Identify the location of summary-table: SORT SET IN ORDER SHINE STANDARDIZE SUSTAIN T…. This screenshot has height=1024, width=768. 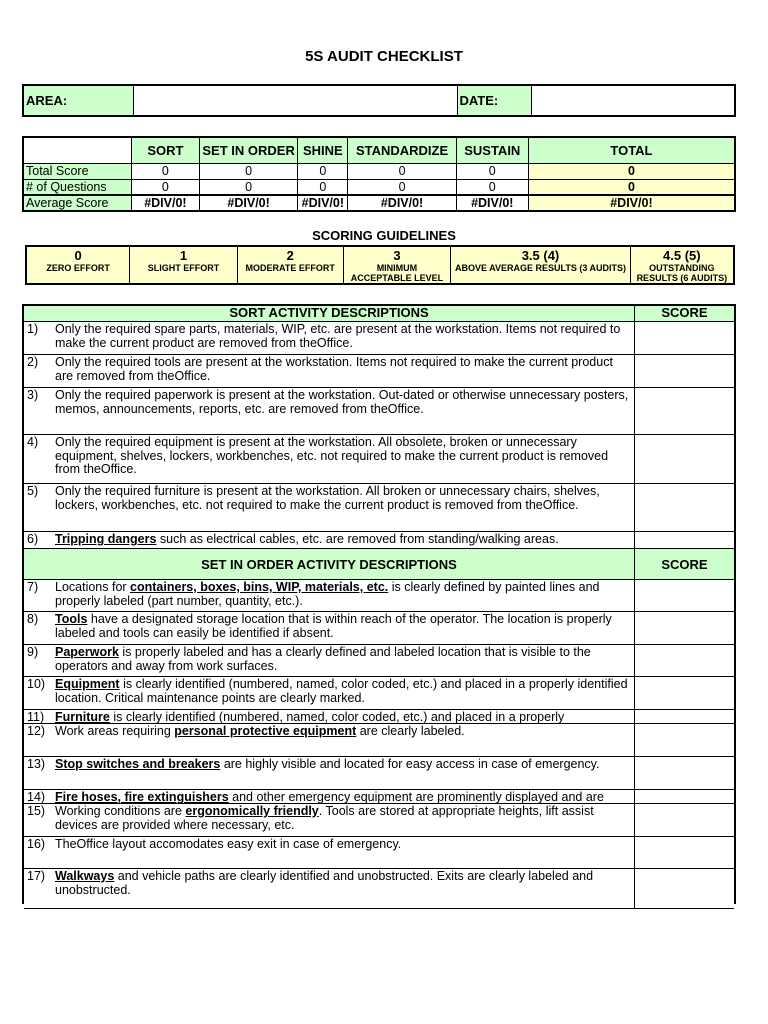
(379, 174).